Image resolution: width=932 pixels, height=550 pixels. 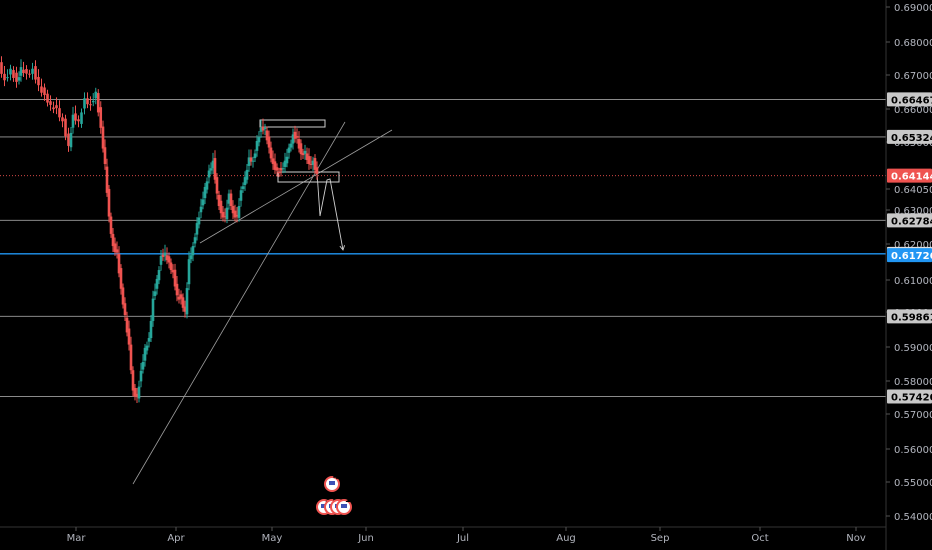 I want to click on y-tick-label: 0.66000, so click(x=913, y=110).